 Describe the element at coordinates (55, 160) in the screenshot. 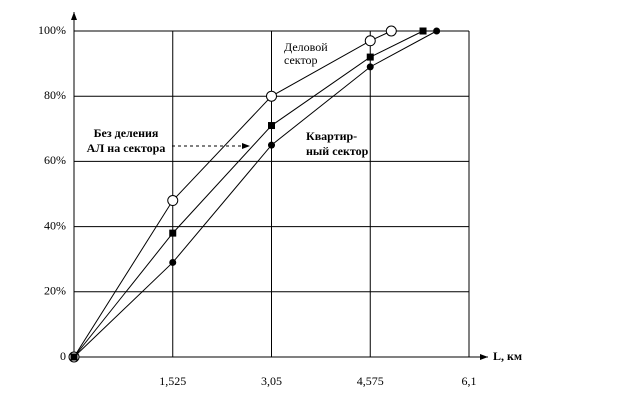

I see `y-tick-label: 60%` at that location.